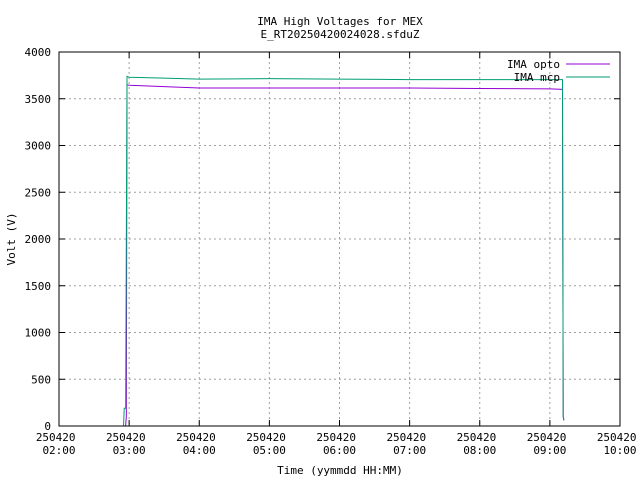  I want to click on x-tick-label: 250420 04:00, so click(199, 444).